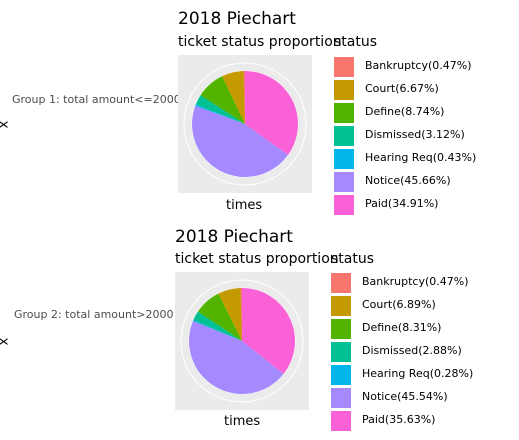  I want to click on legend-item: Dismissed(2.88%), so click(421, 352).